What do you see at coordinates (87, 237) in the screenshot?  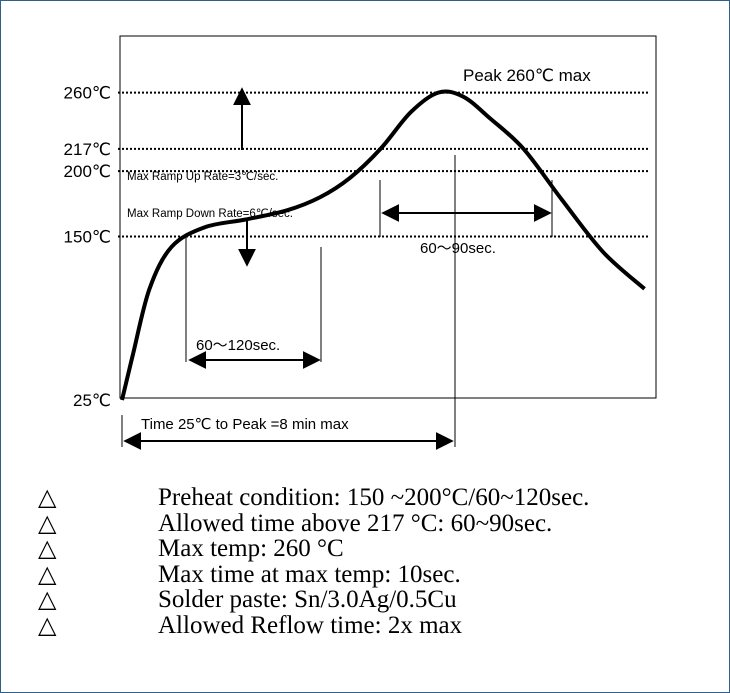 I see `y-tick-label: 150℃` at bounding box center [87, 237].